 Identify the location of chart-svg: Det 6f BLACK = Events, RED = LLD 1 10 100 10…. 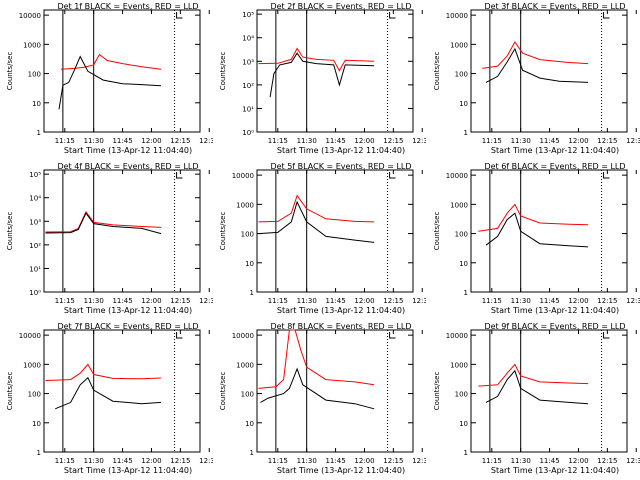
(536, 238).